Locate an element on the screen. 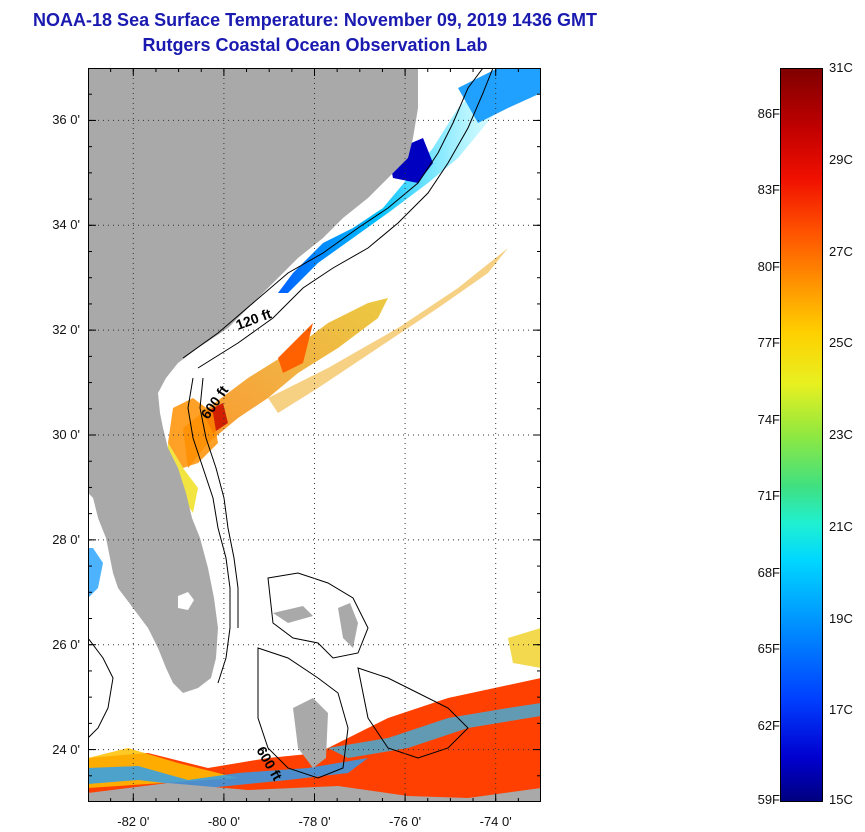  gulf-stream-warm-offshore is located at coordinates (388, 330).